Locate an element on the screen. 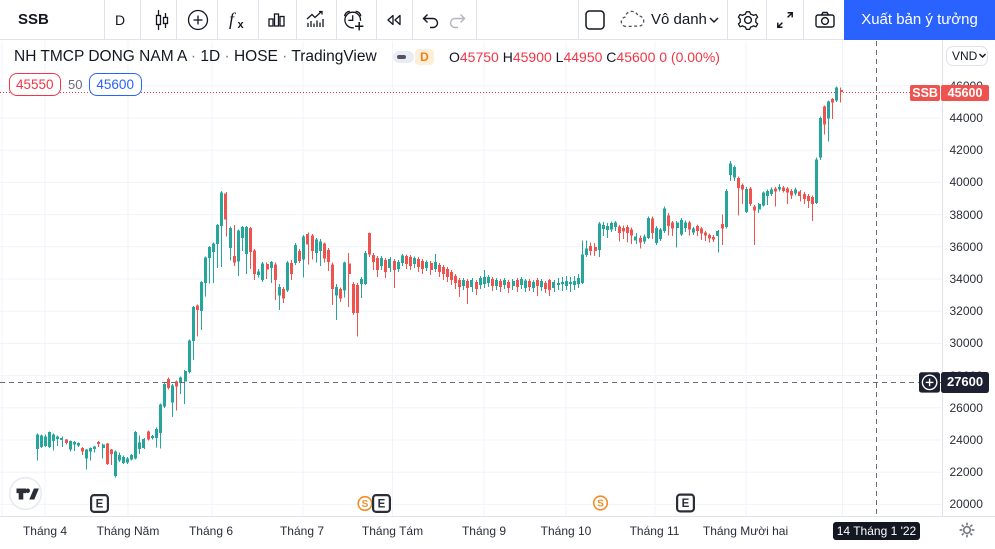  svg-text: x is located at coordinates (241, 25).